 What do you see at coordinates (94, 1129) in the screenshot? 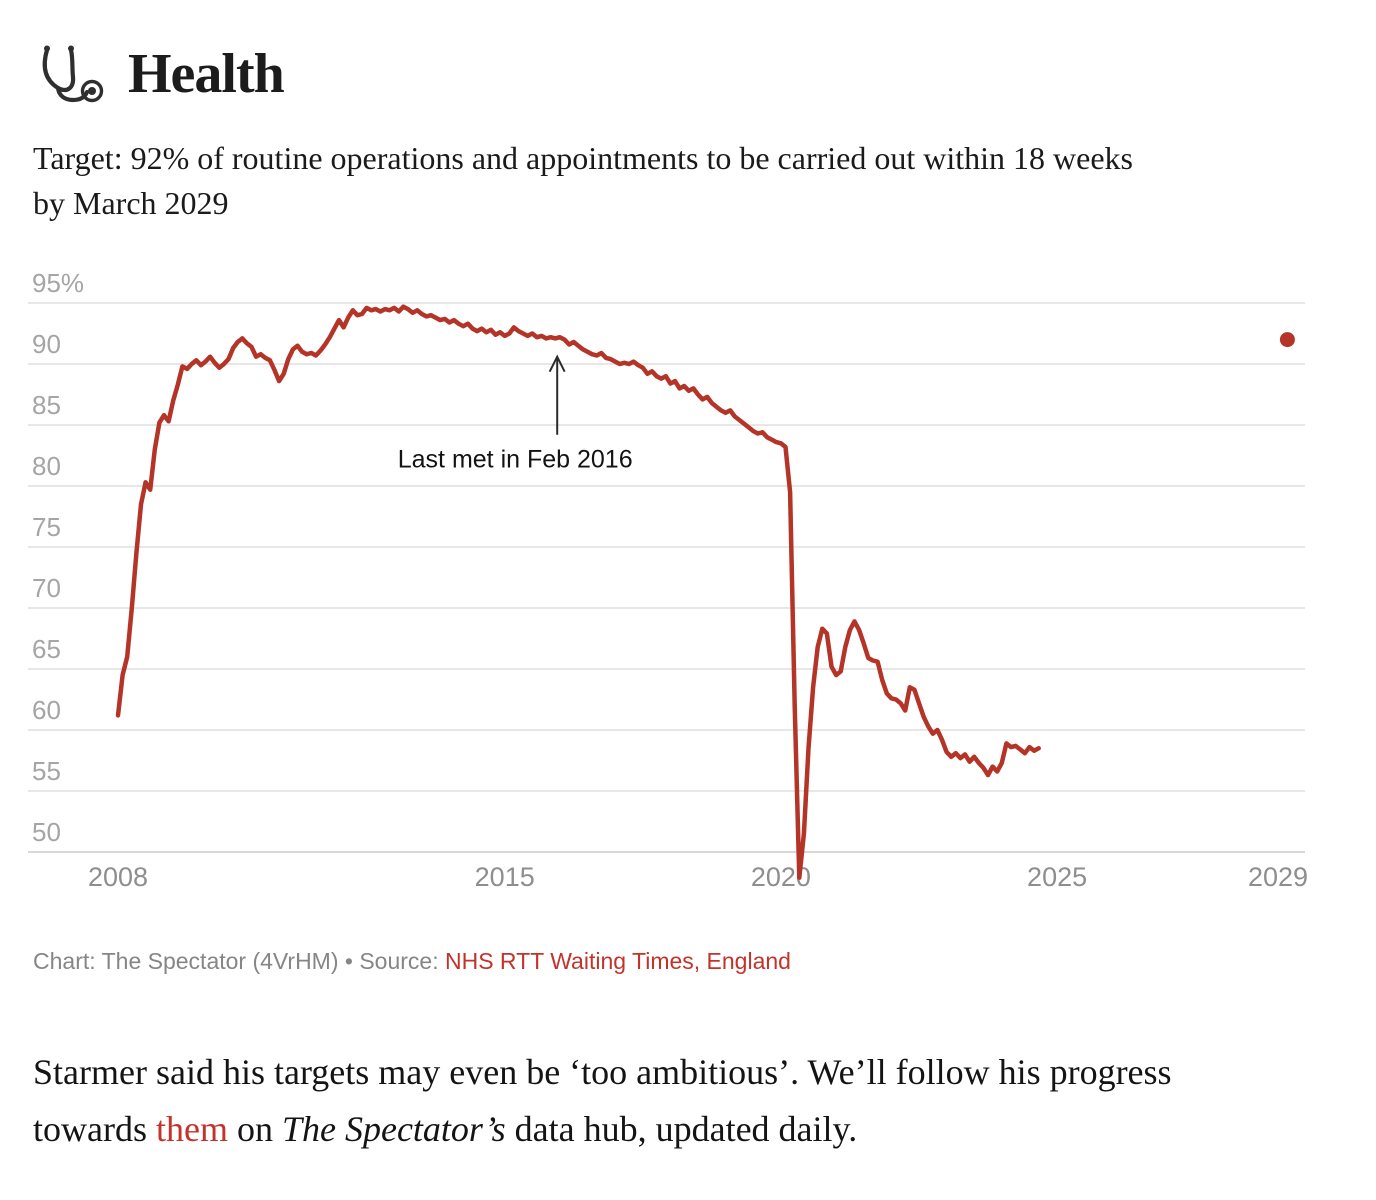
I see `paragraph-line2-start: towards` at bounding box center [94, 1129].